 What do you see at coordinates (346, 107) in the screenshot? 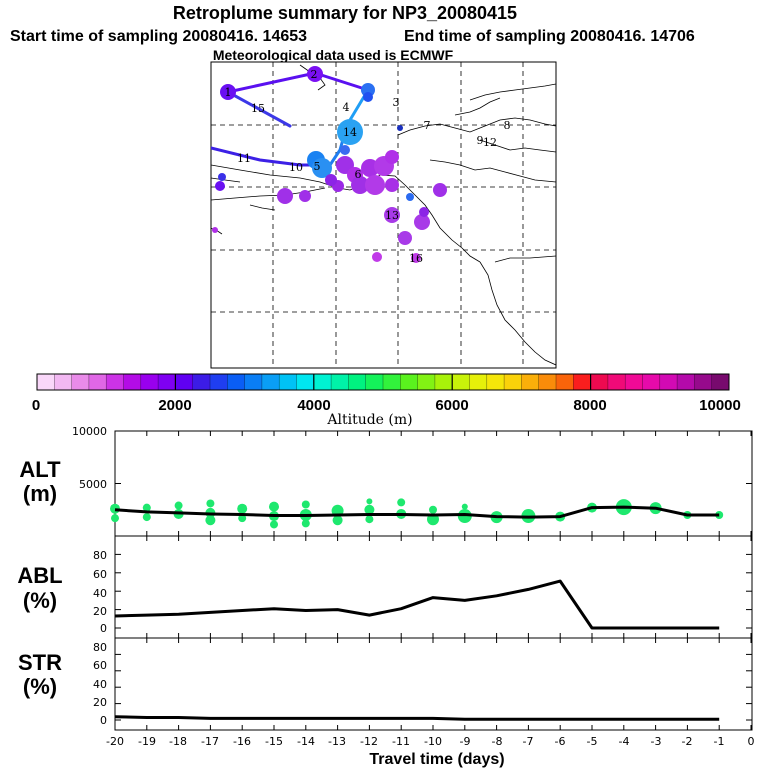
I see `day-marker: 4` at bounding box center [346, 107].